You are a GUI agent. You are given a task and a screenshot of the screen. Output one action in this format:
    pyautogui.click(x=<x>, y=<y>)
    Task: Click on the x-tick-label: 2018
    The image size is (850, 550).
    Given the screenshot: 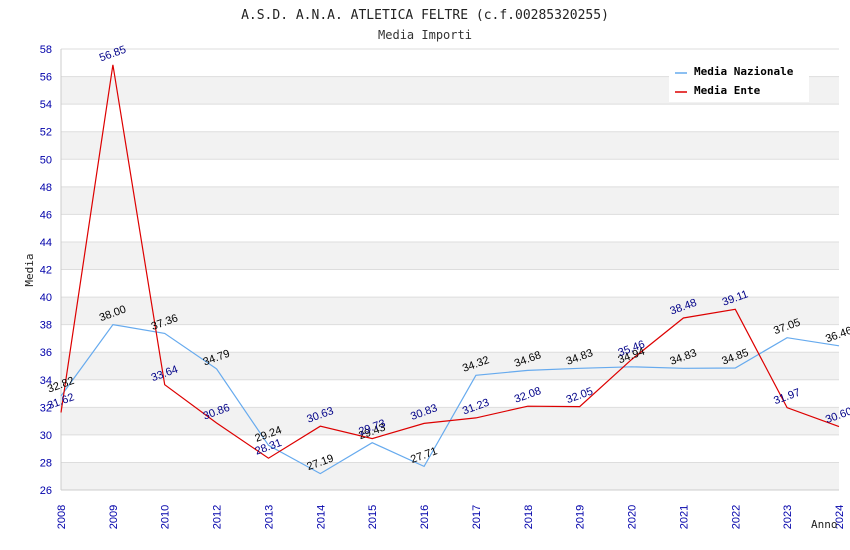 What is the action you would take?
    pyautogui.click(x=529, y=517)
    